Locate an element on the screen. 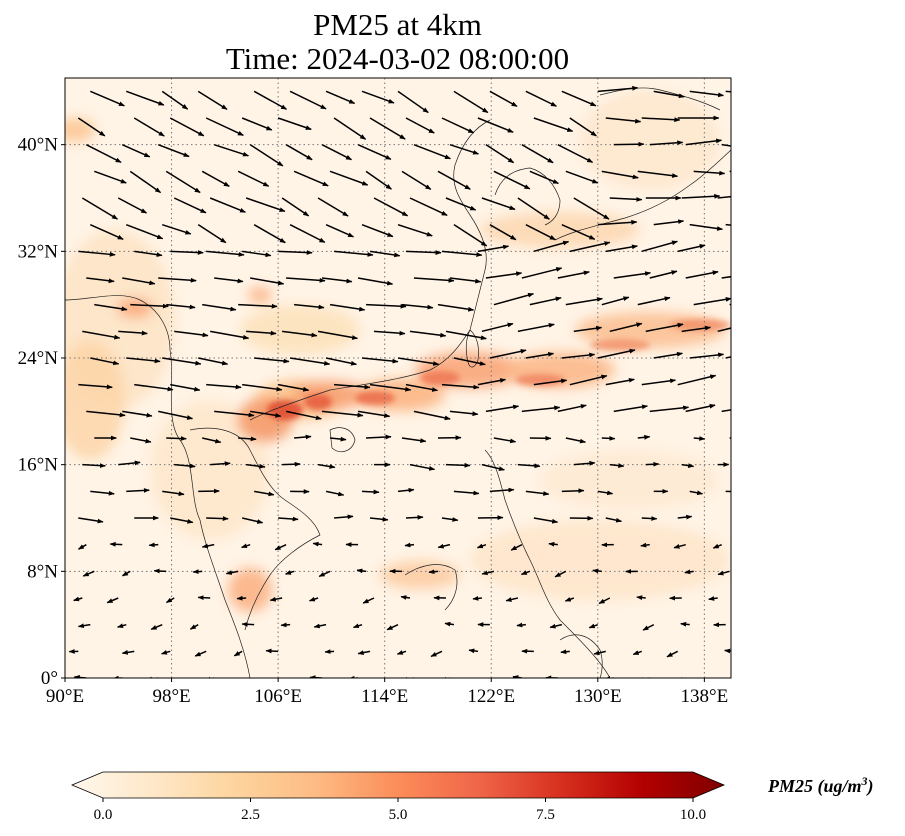  lon-tick-label: 130°E is located at coordinates (598, 696).